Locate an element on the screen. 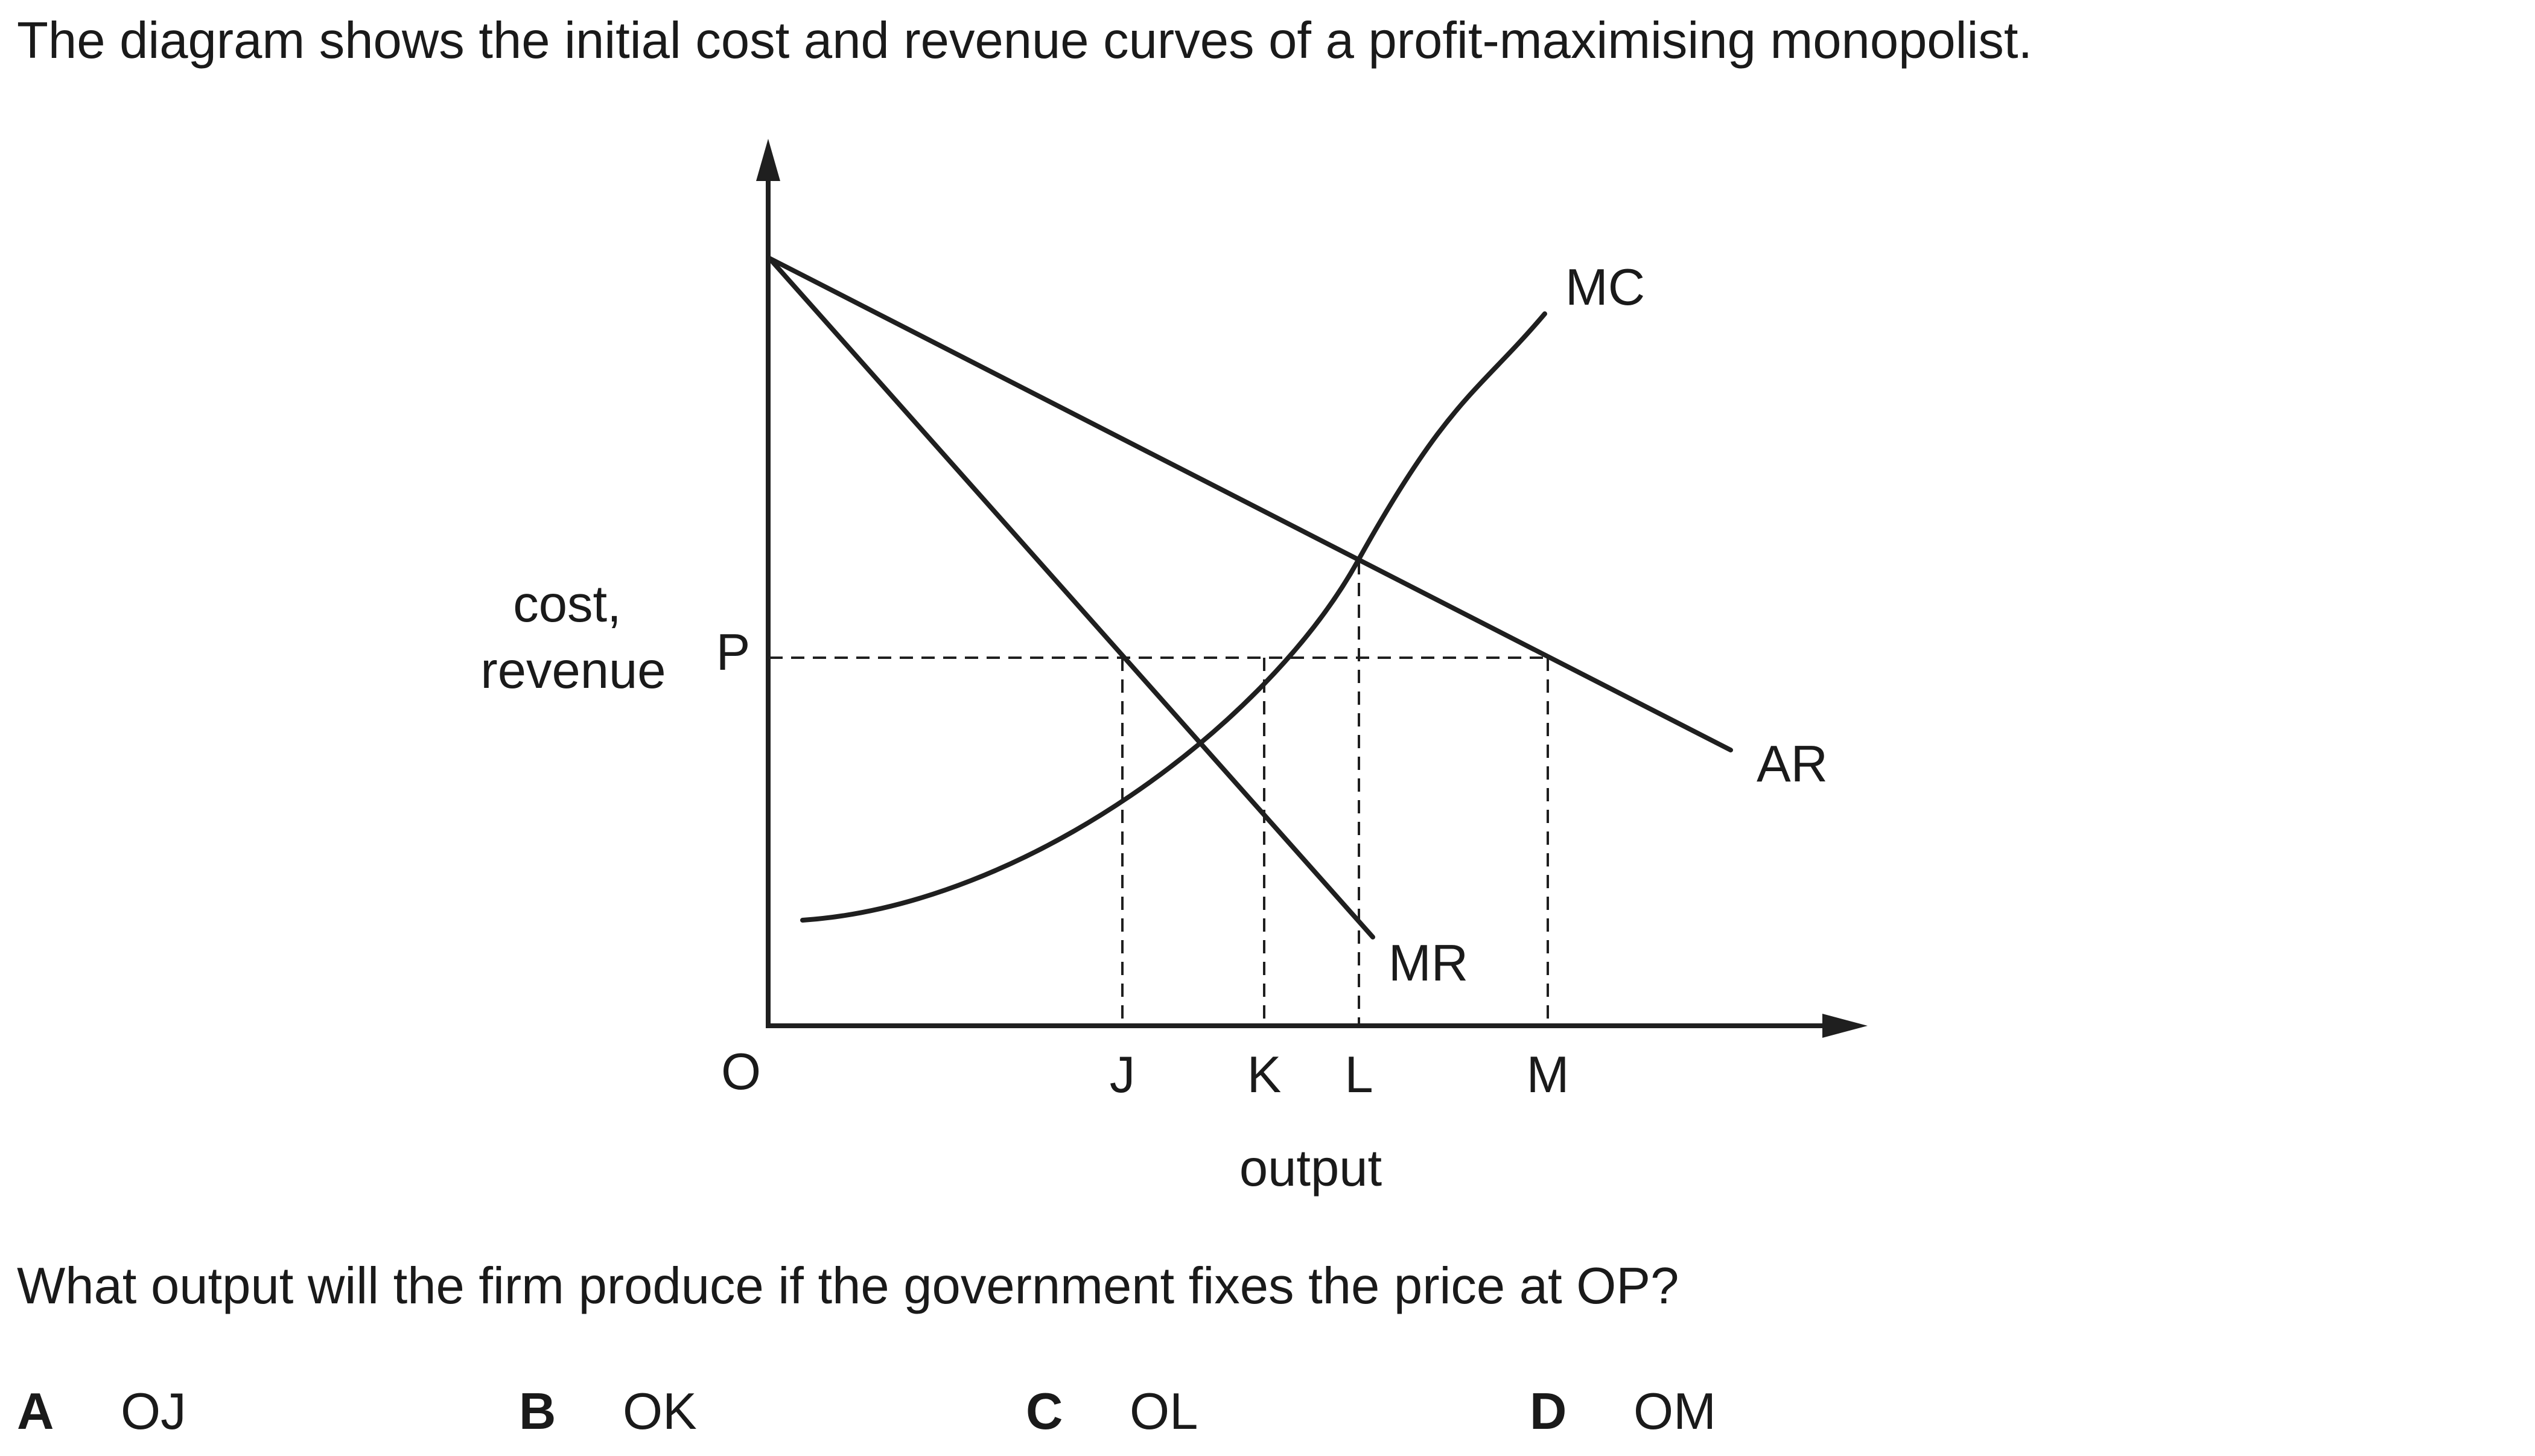 Image resolution: width=2535 pixels, height=1456 pixels. y-axis-arrowhead is located at coordinates (768, 160).